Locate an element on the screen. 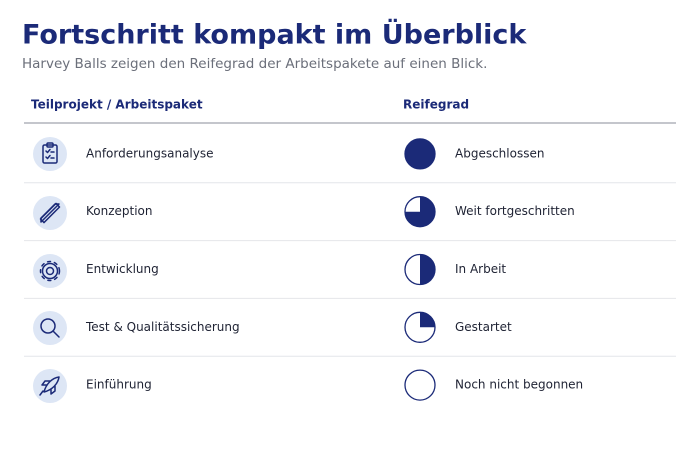 The image size is (700, 466). status-label: Abgeschlossen is located at coordinates (499, 153).